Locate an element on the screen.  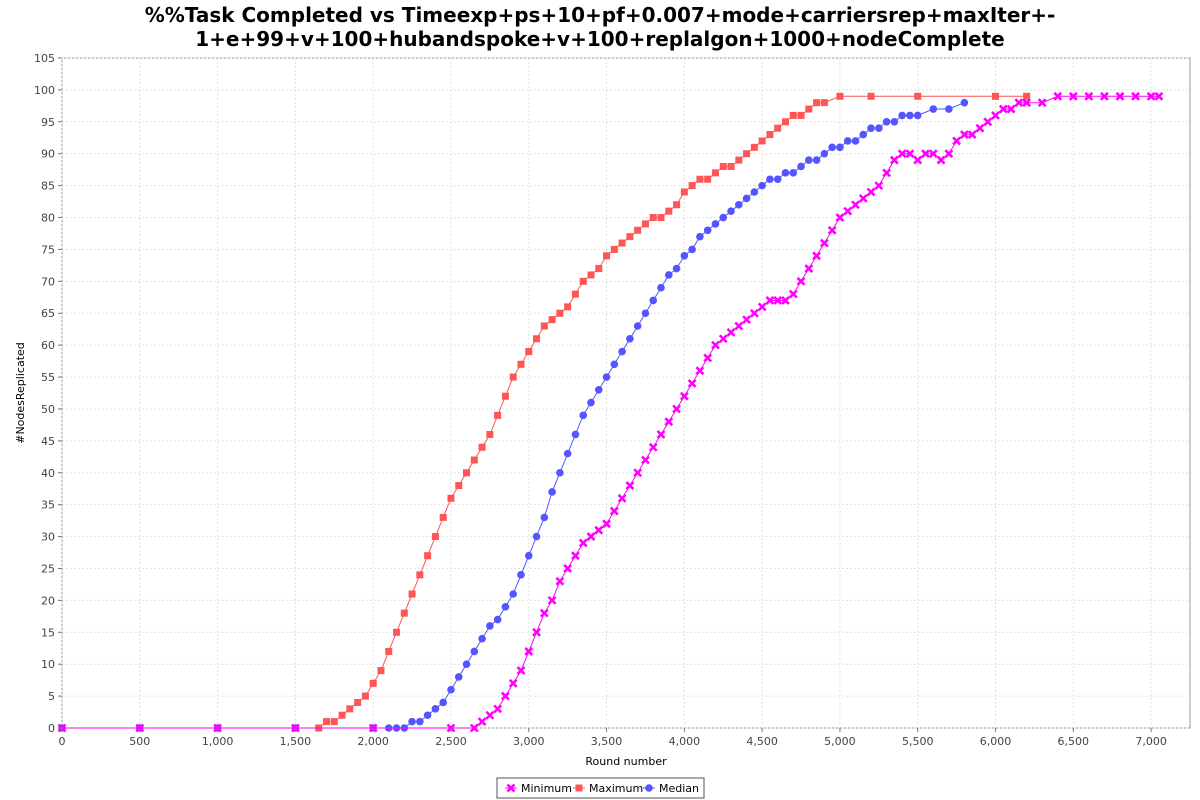
y-tick-label: 35 is located at coordinates (48, 505).